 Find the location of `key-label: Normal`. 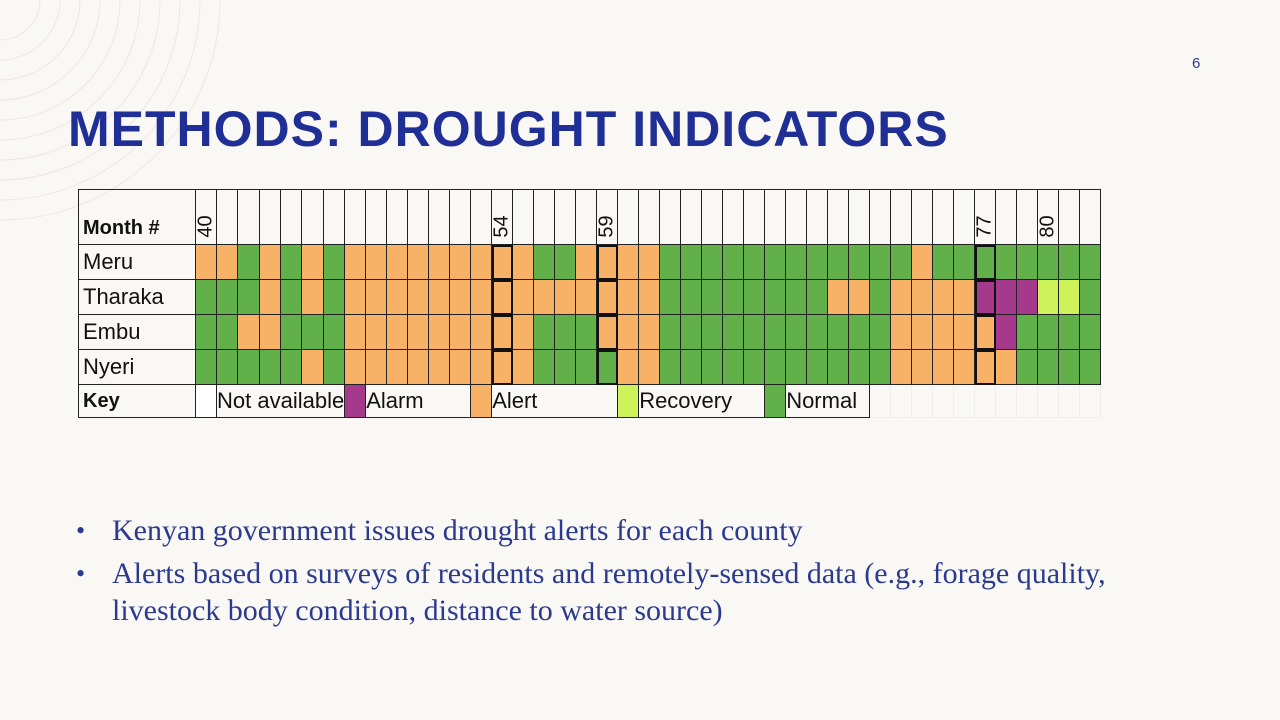

key-label: Normal is located at coordinates (828, 401).